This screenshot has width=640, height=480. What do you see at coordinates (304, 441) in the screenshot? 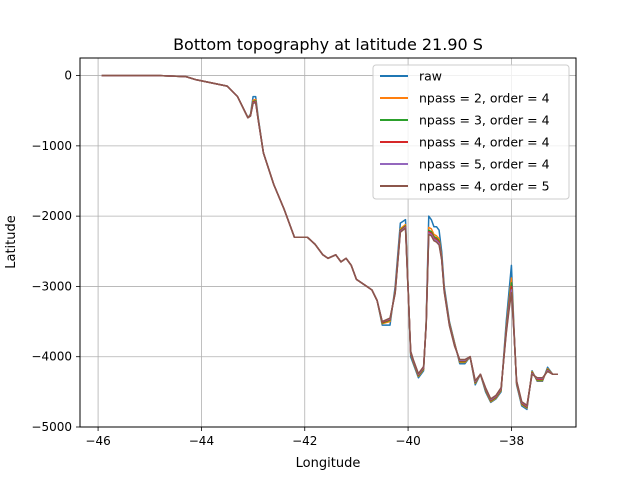
I see `x-tick-label: −42` at bounding box center [304, 441].